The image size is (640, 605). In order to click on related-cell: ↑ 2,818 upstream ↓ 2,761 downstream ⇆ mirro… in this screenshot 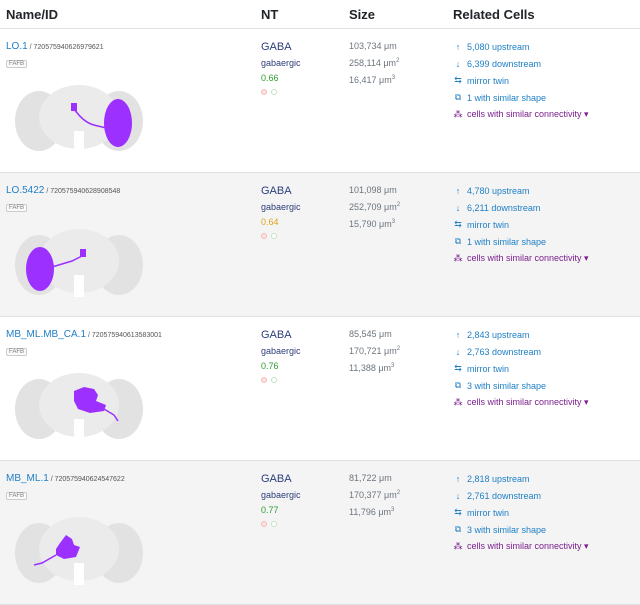, I will do `click(543, 532)`.